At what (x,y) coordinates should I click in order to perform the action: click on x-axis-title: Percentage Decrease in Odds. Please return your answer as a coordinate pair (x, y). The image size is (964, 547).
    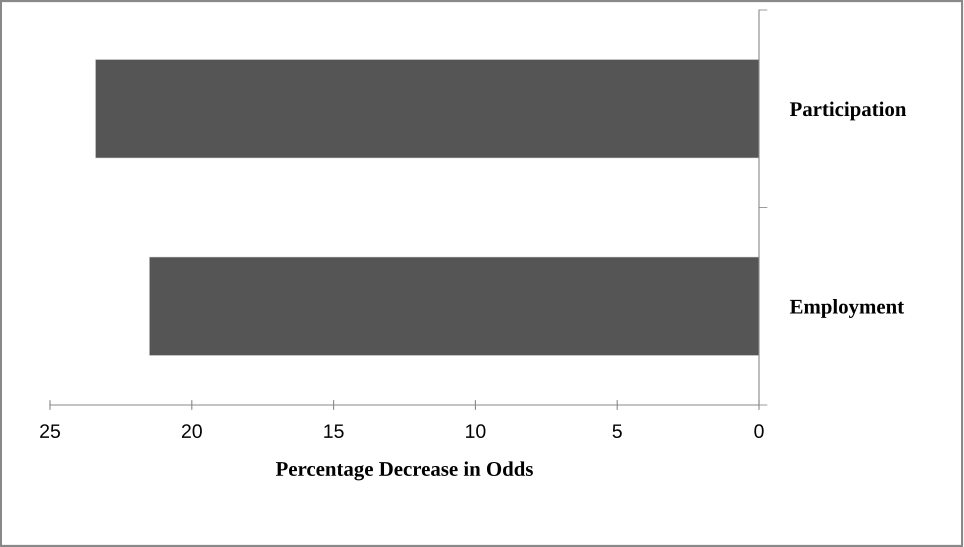
    Looking at the image, I should click on (404, 470).